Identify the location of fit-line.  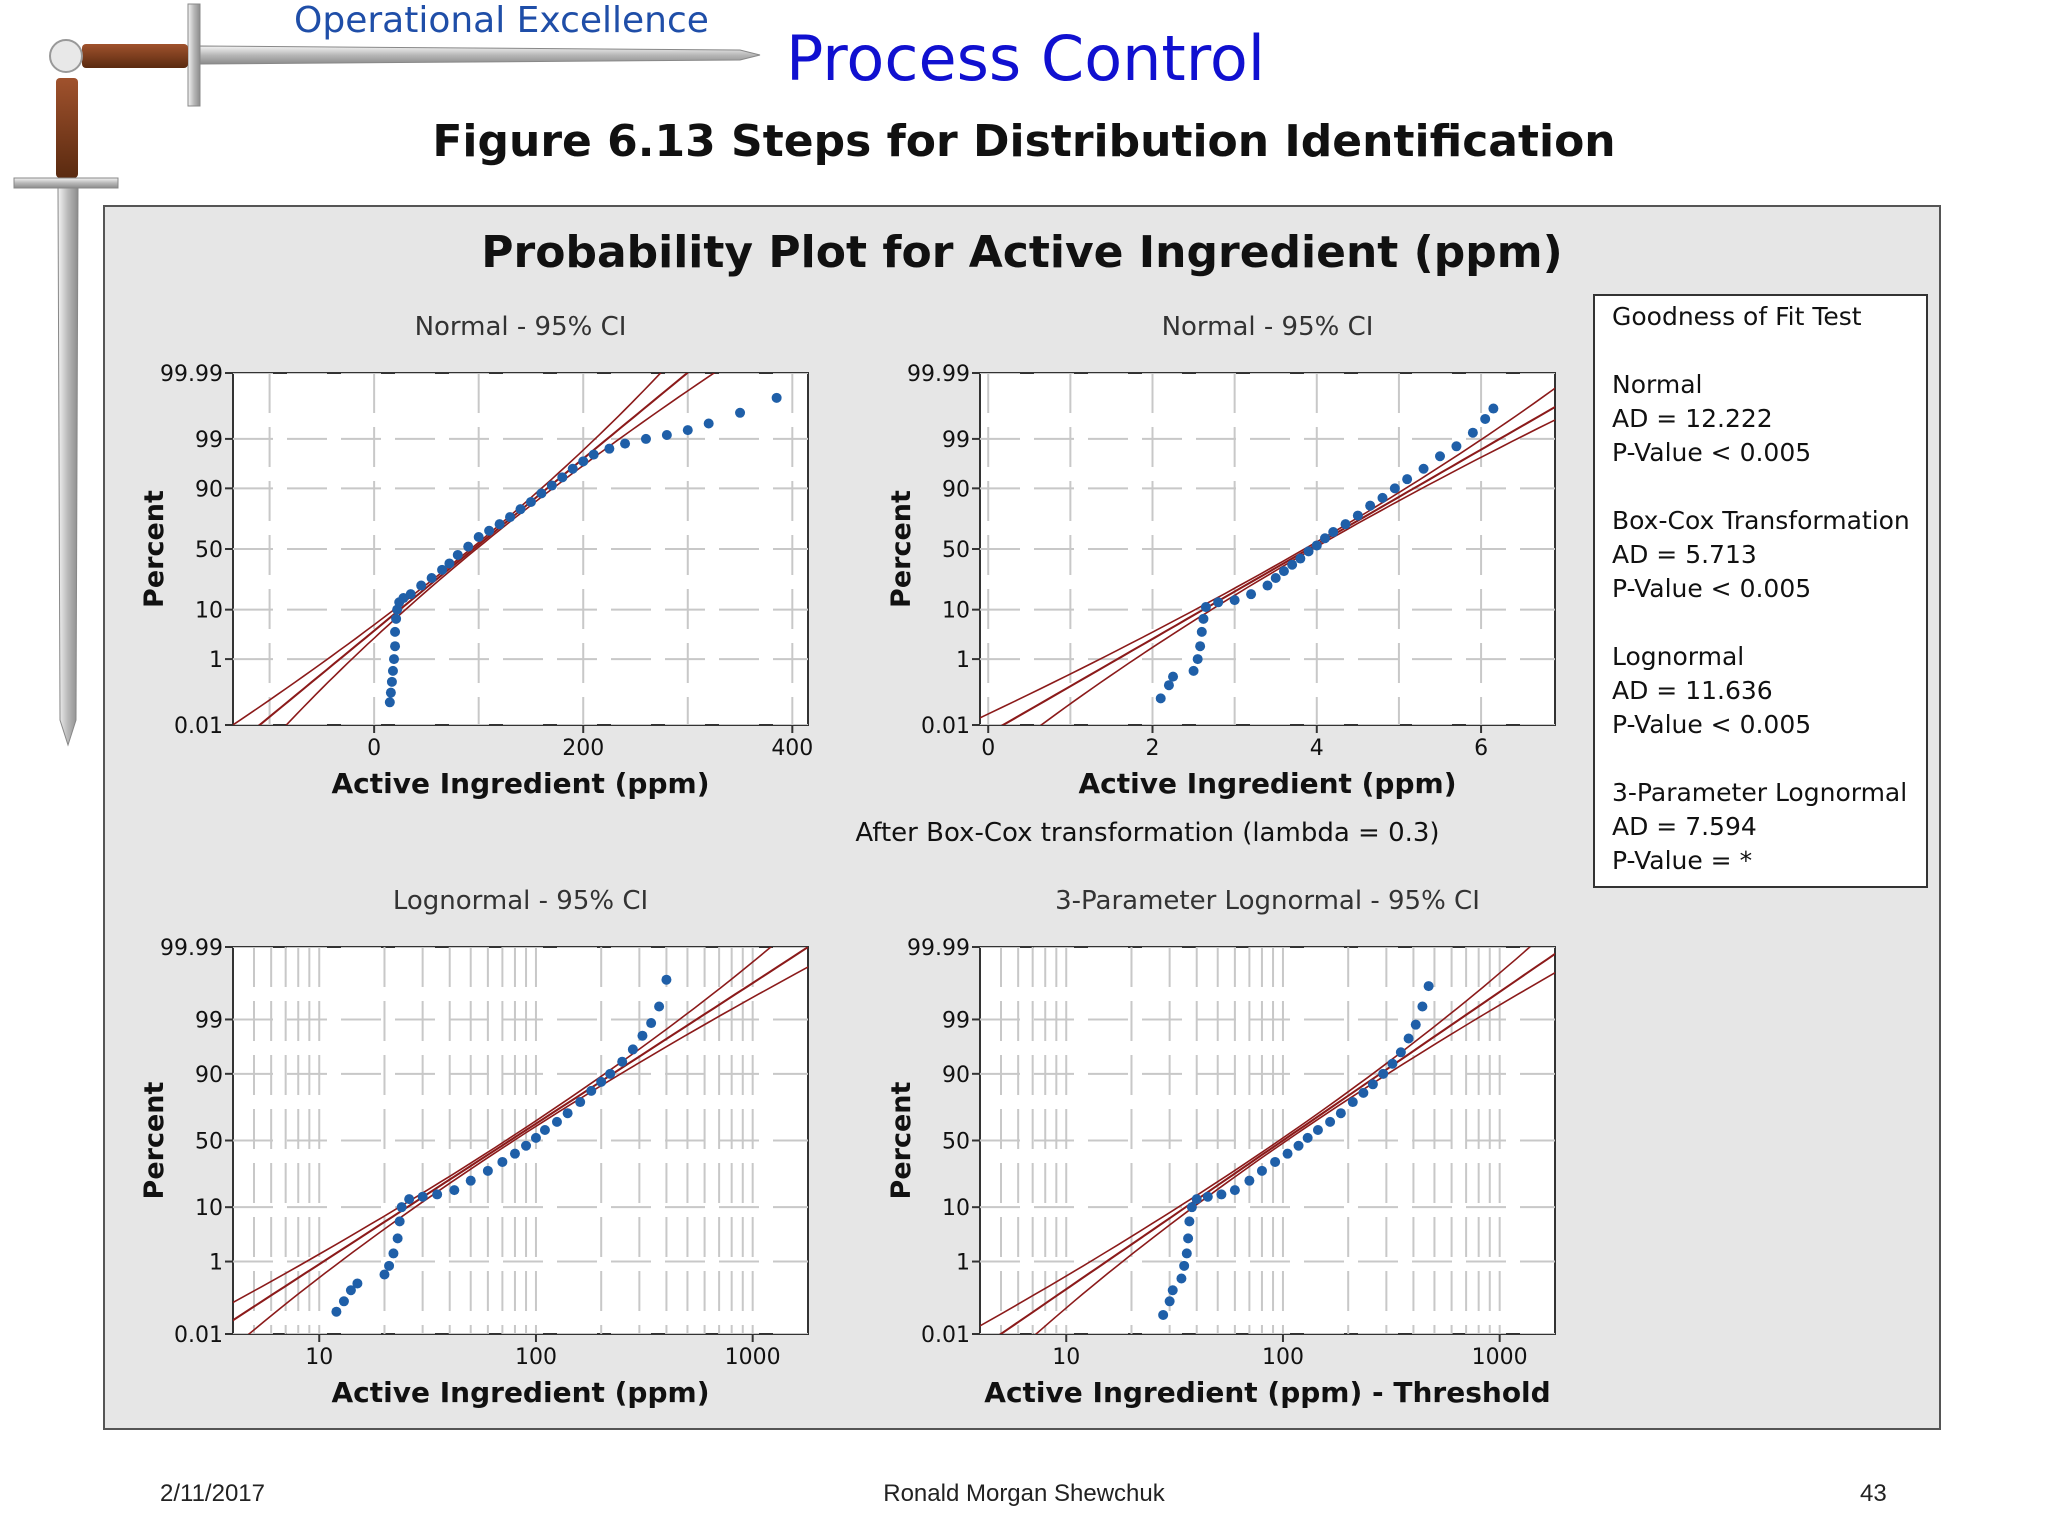
(473, 549).